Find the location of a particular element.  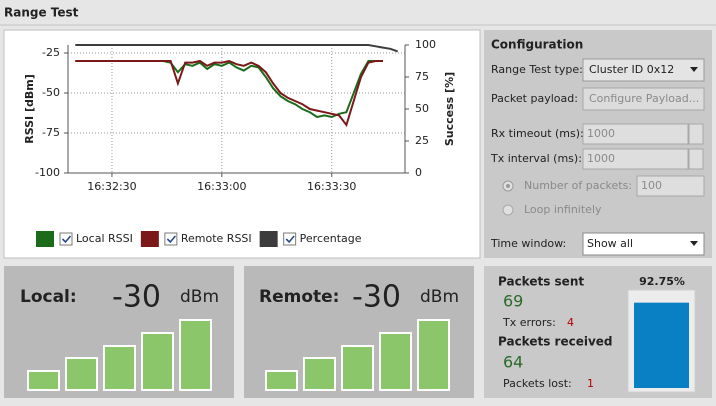

lost-value: 1 is located at coordinates (590, 383).